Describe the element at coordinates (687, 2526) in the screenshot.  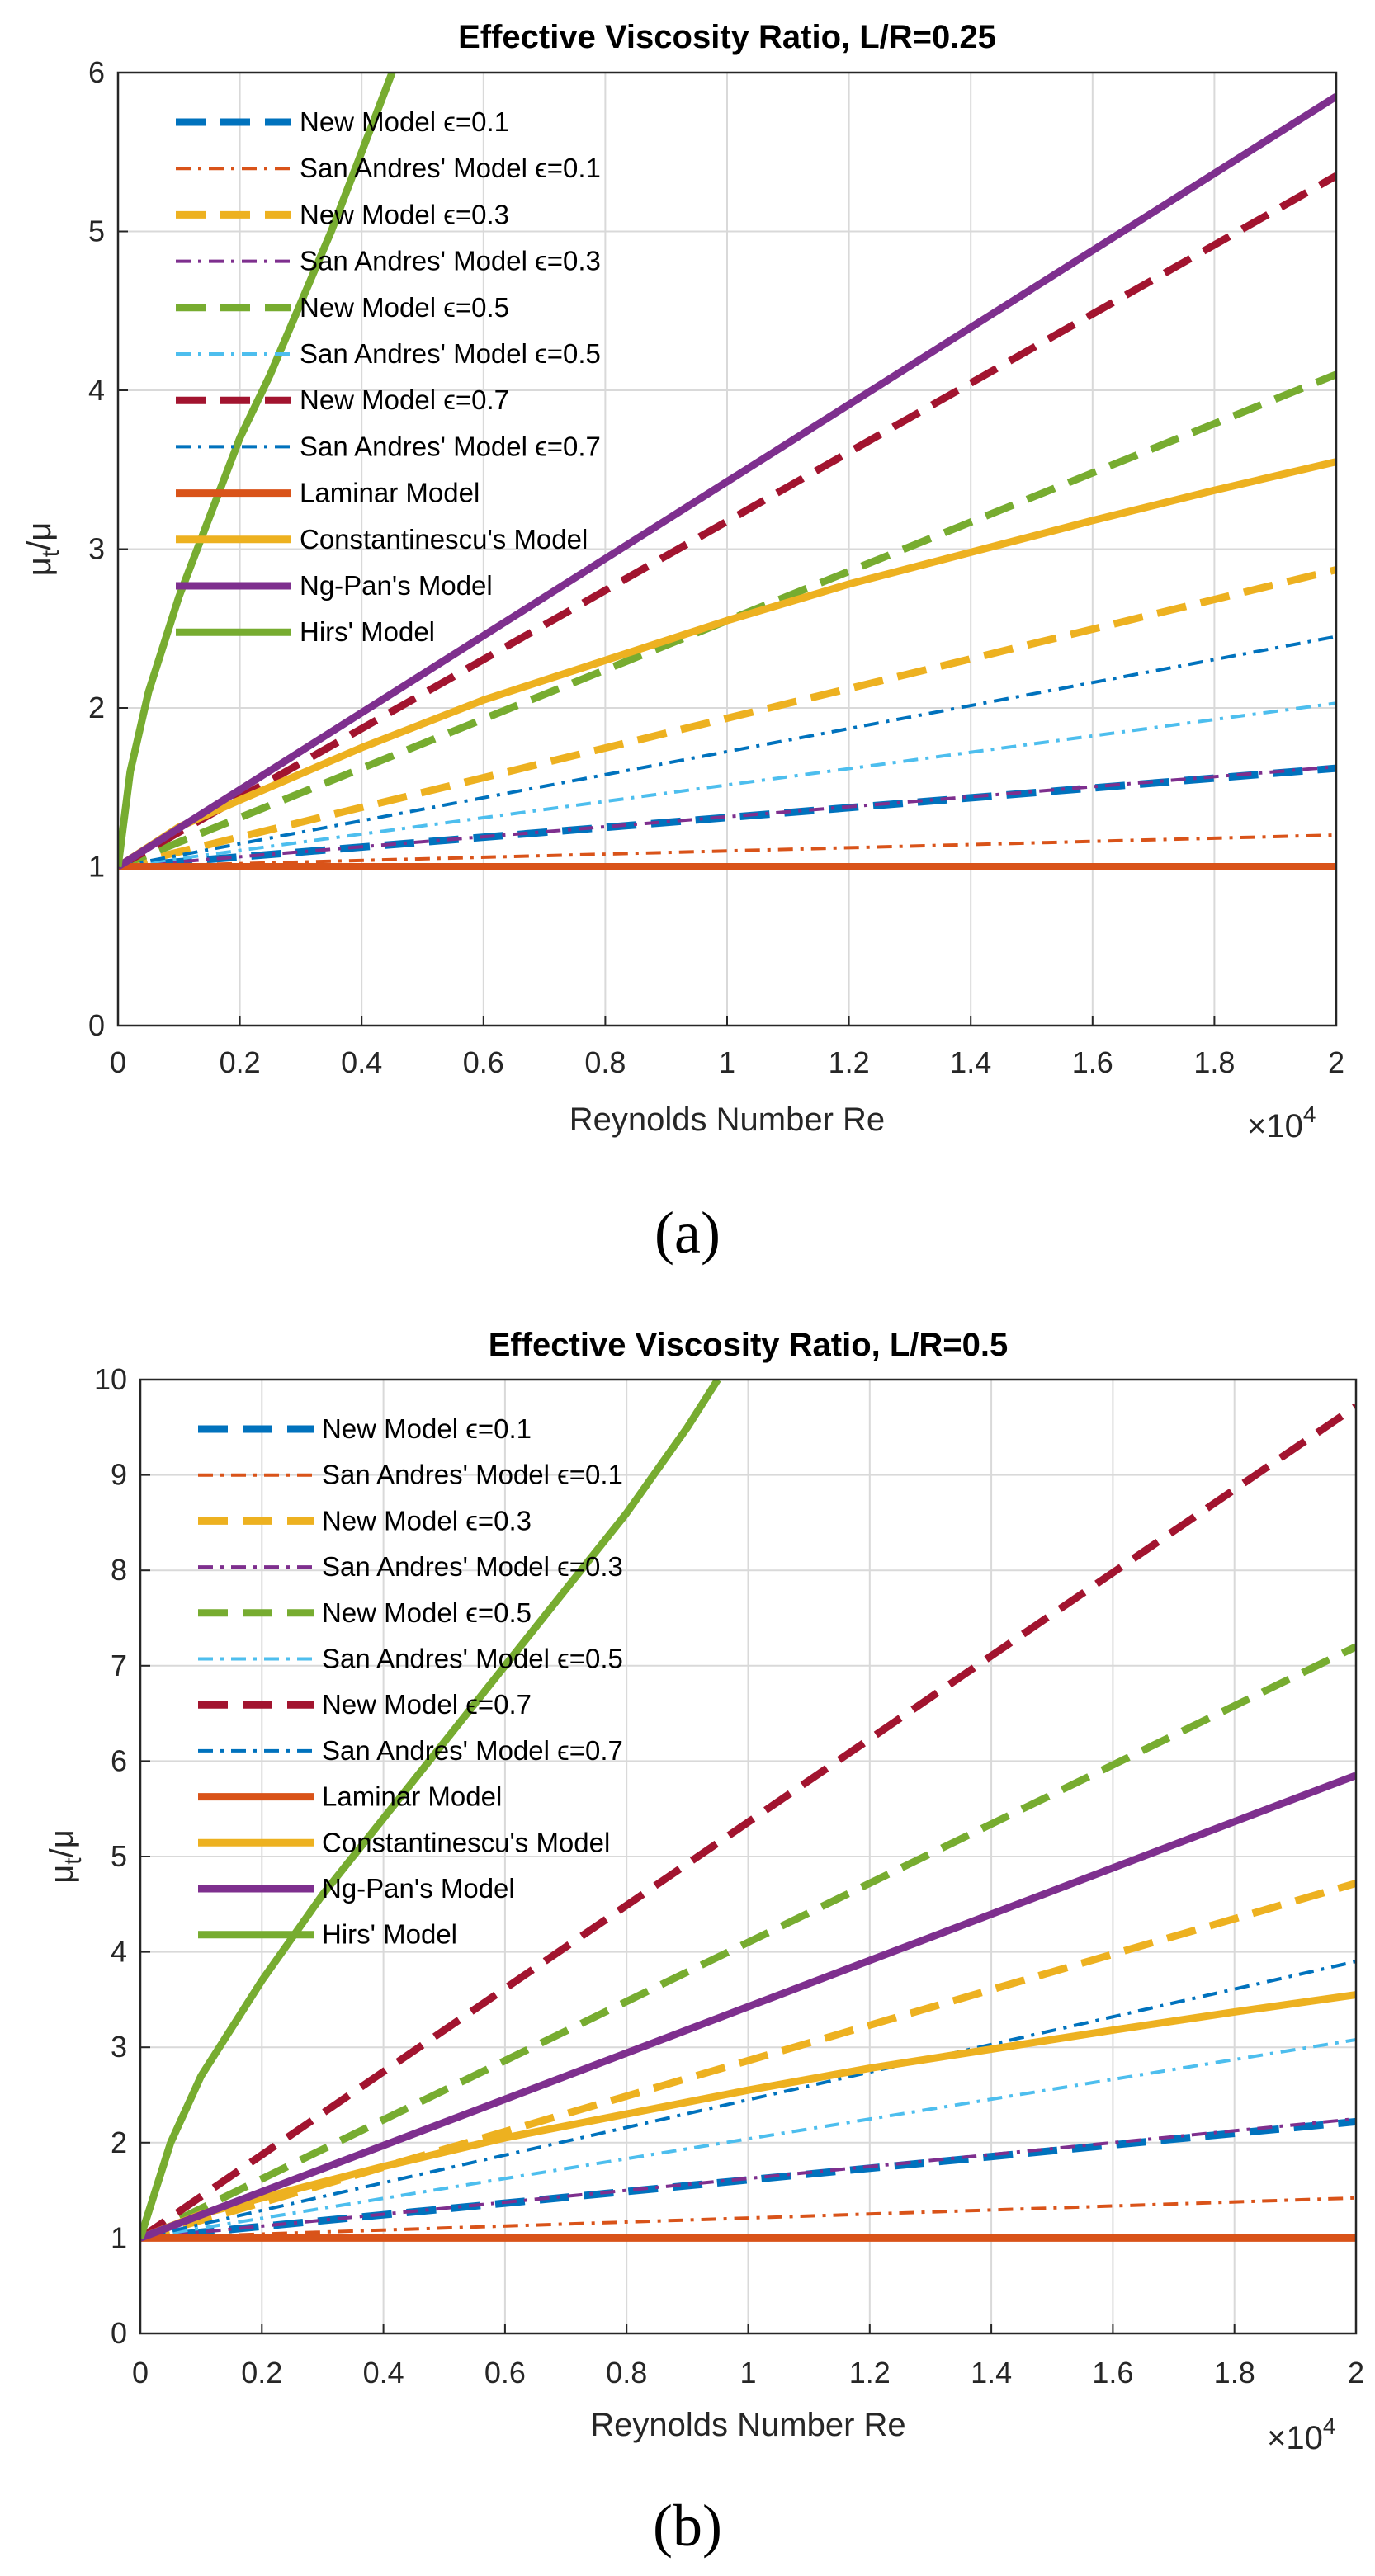
I see `figure-caption: (b)` at that location.